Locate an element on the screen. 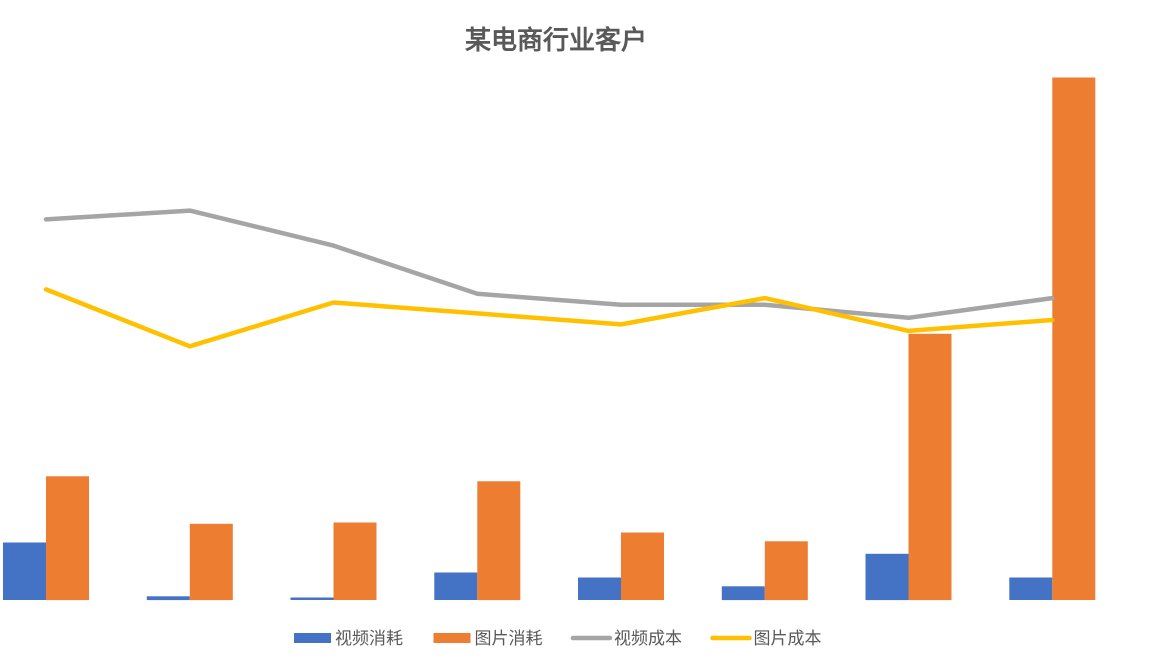 The height and width of the screenshot is (661, 1165). chart-title: 某电商行业客户 is located at coordinates (556, 40).